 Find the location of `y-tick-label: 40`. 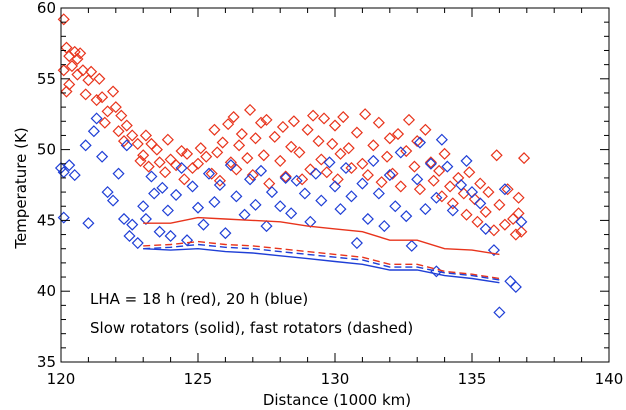

y-tick-label: 40 is located at coordinates (46, 291).